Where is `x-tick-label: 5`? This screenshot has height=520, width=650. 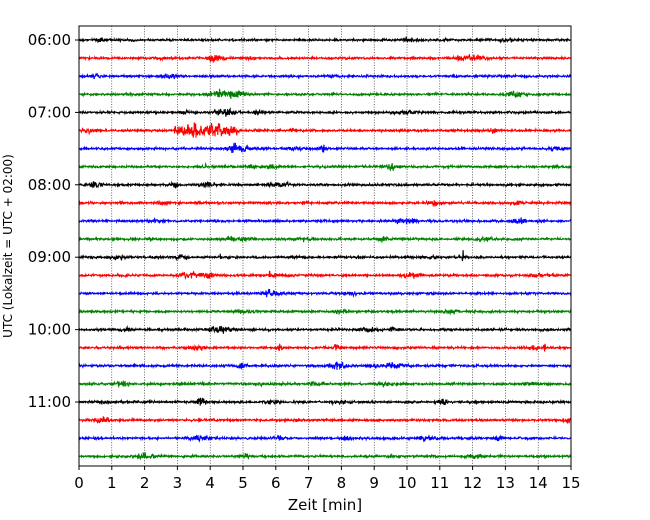 x-tick-label: 5 is located at coordinates (243, 483).